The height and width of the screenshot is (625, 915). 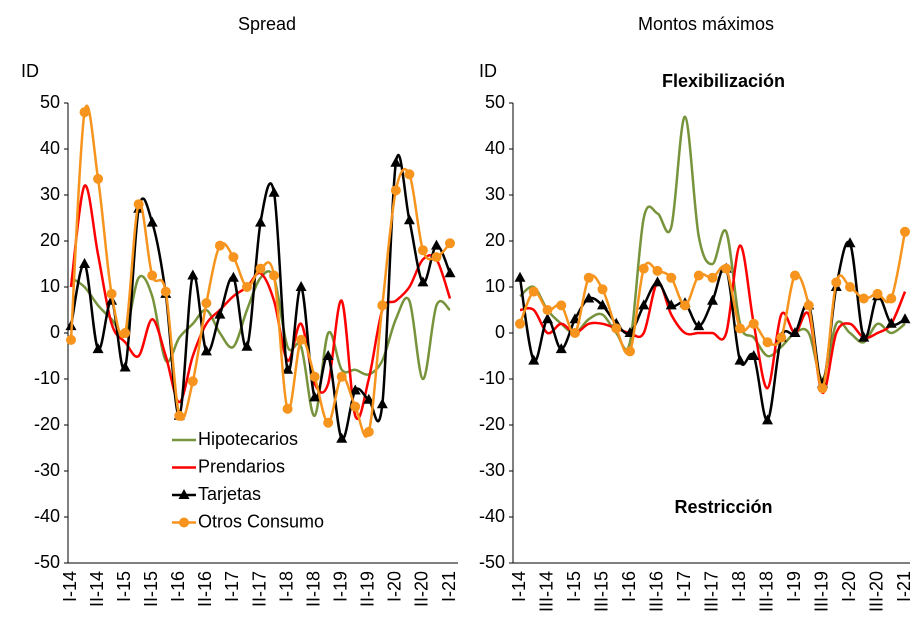 What do you see at coordinates (70, 586) in the screenshot?
I see `x-tick-label: I-14` at bounding box center [70, 586].